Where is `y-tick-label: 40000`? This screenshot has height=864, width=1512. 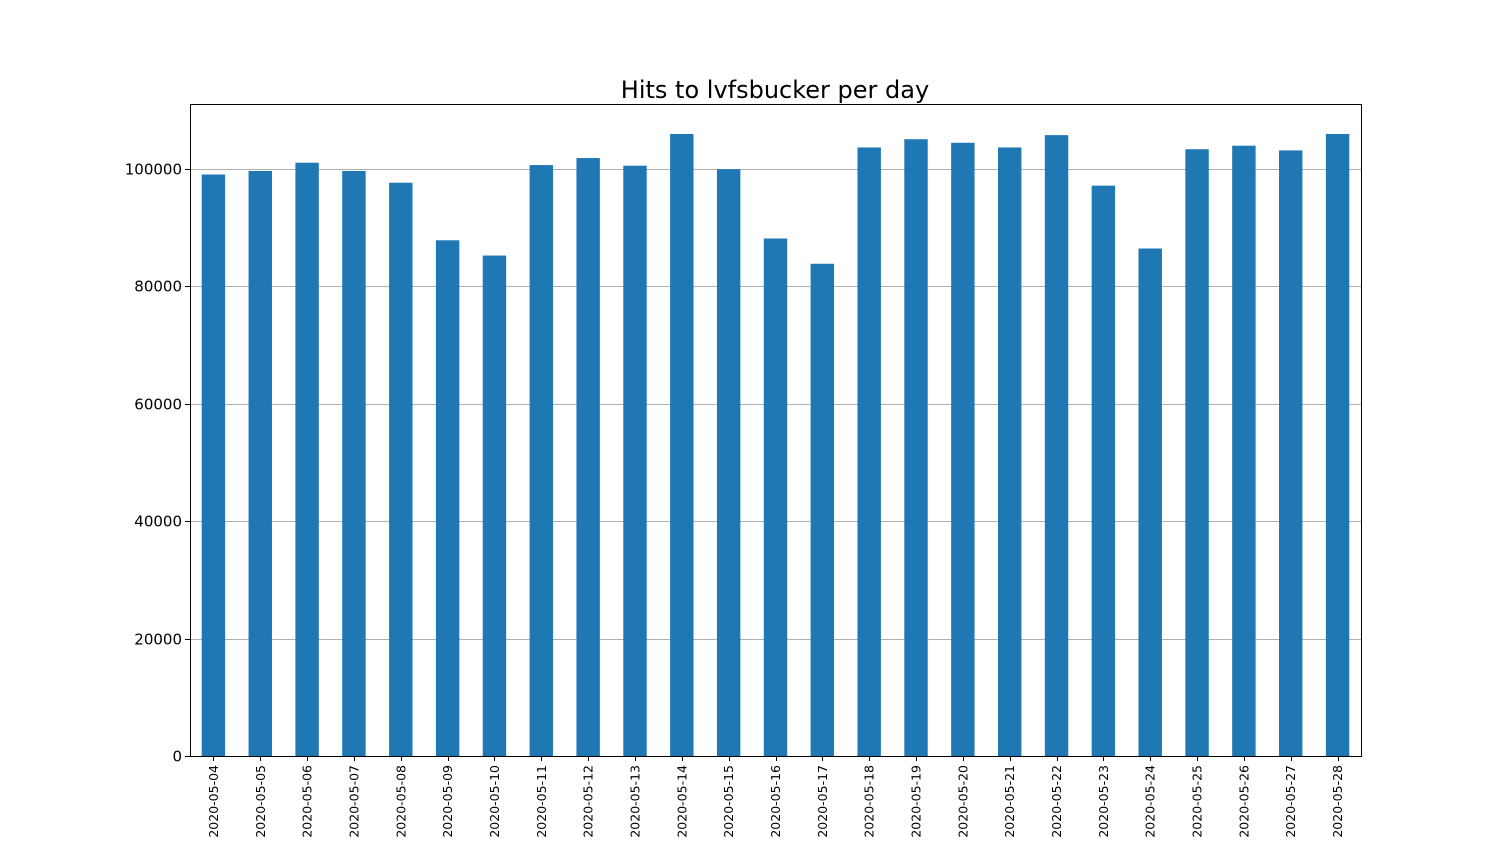
y-tick-label: 40000 is located at coordinates (158, 522).